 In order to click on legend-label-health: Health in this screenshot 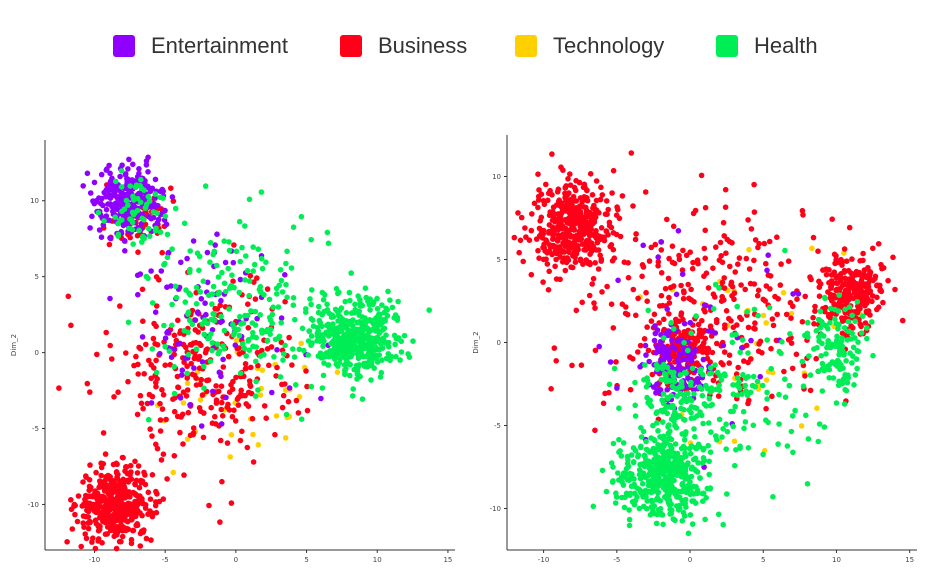, I will do `click(786, 45)`.